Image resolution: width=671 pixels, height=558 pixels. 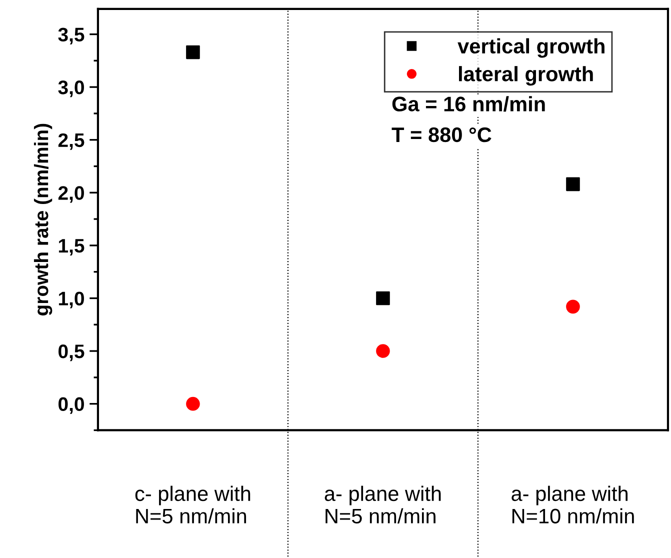 I want to click on legend-label: vertical growth, so click(x=531, y=48).